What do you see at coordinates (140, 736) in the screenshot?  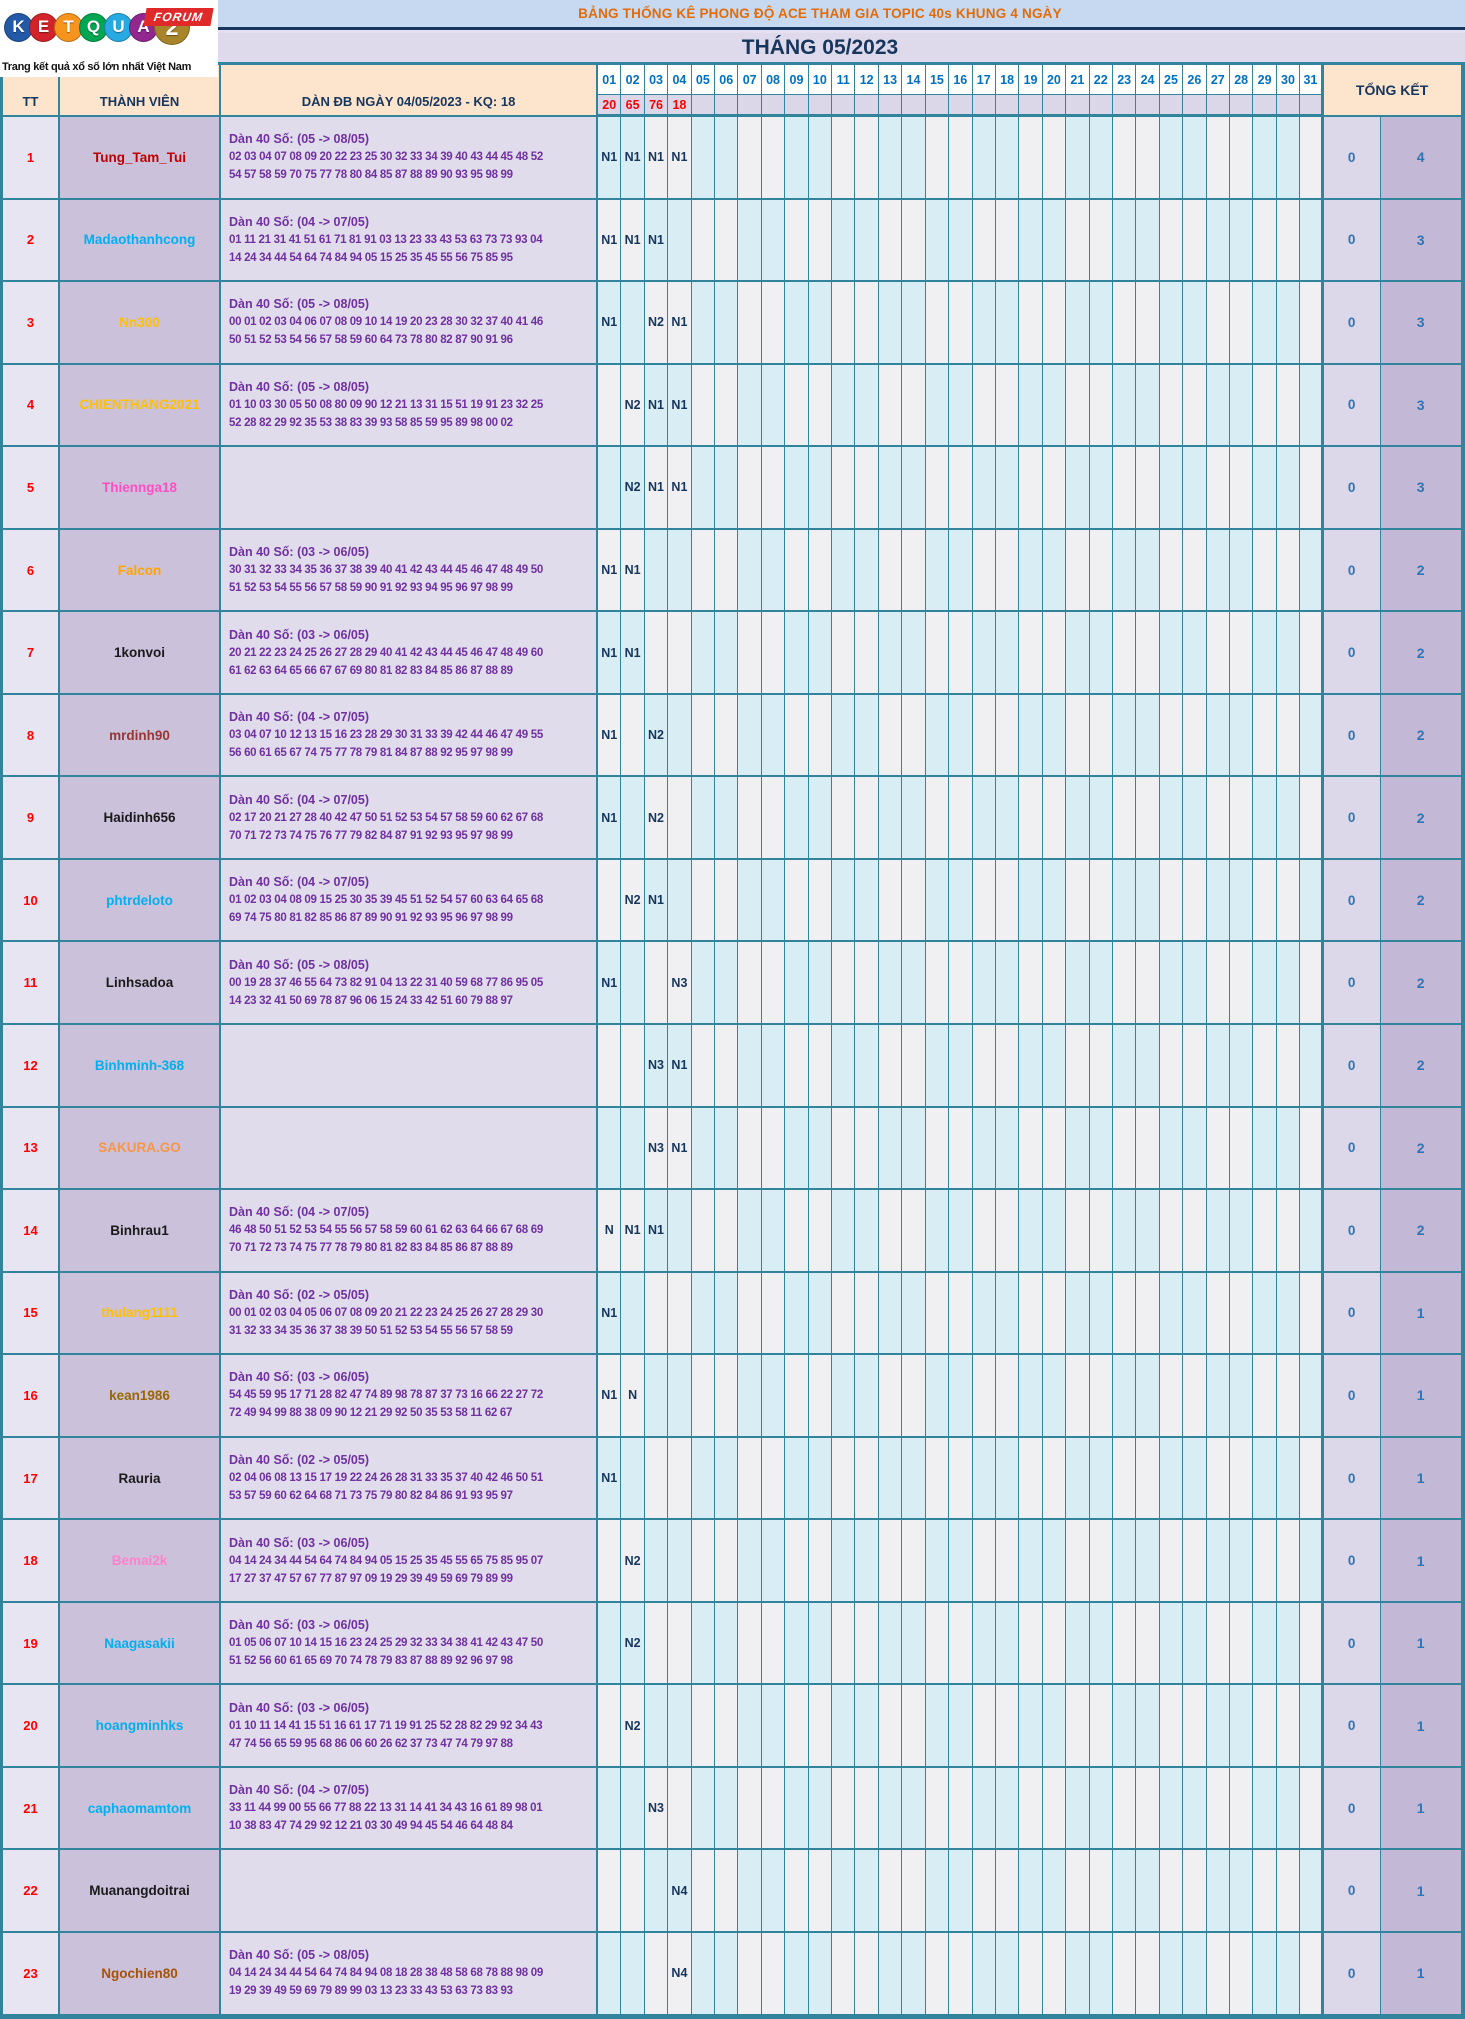 I see `member-name: mrdinh90` at bounding box center [140, 736].